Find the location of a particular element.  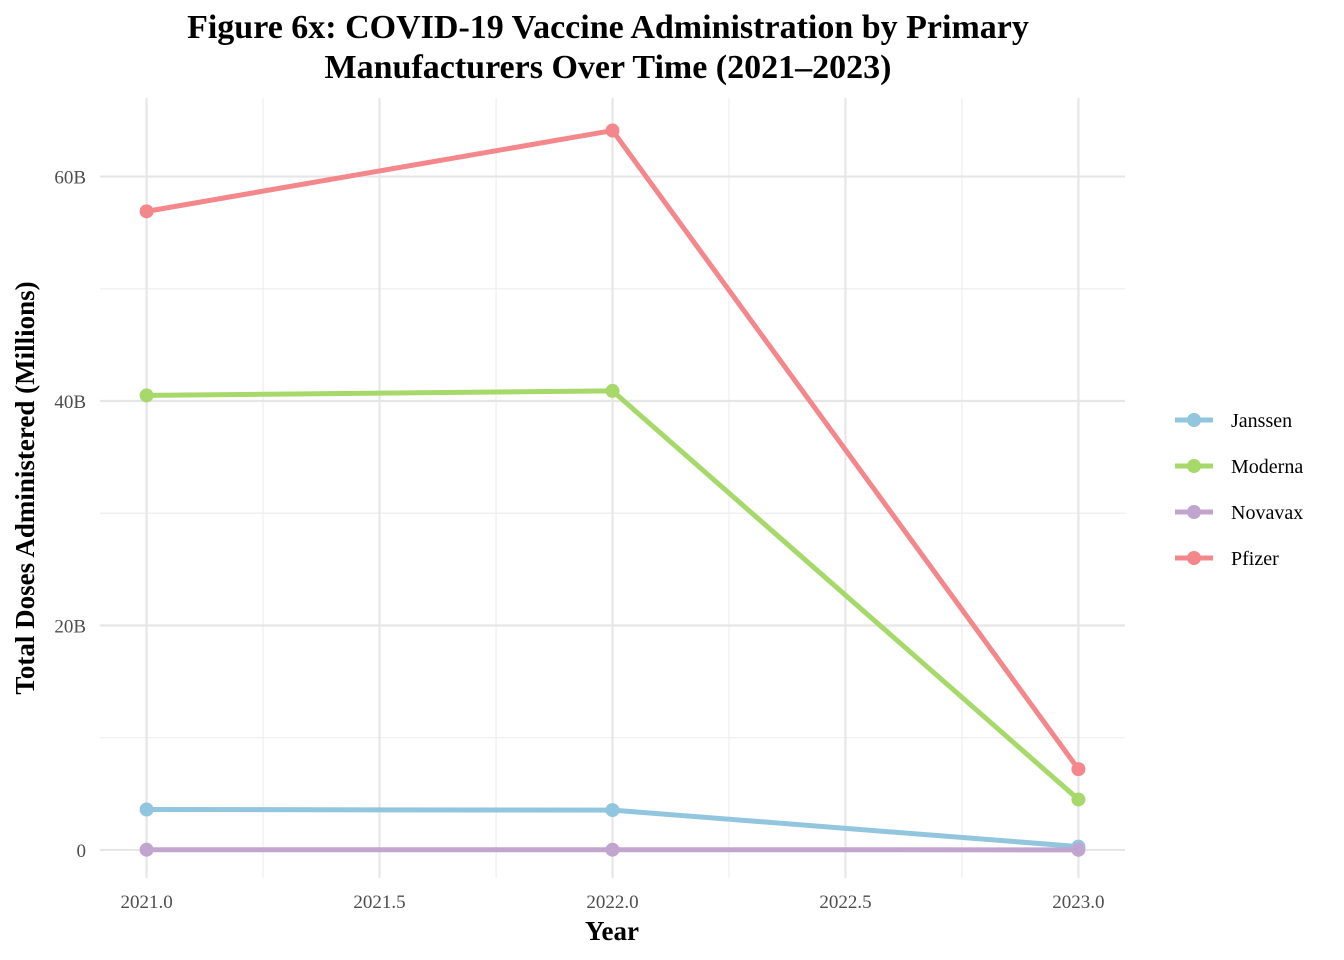

y-tick-label: 0 is located at coordinates (82, 851).